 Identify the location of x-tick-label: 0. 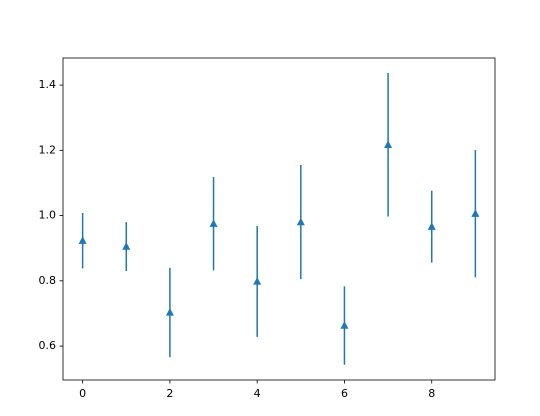
(82, 393).